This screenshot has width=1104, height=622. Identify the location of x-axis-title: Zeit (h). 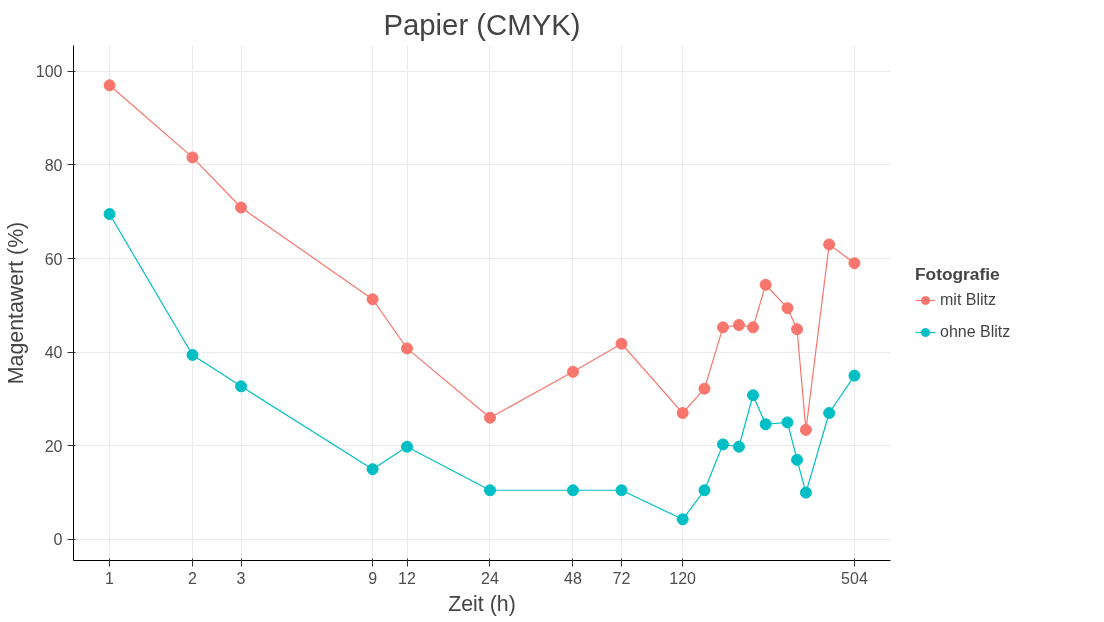
(482, 603).